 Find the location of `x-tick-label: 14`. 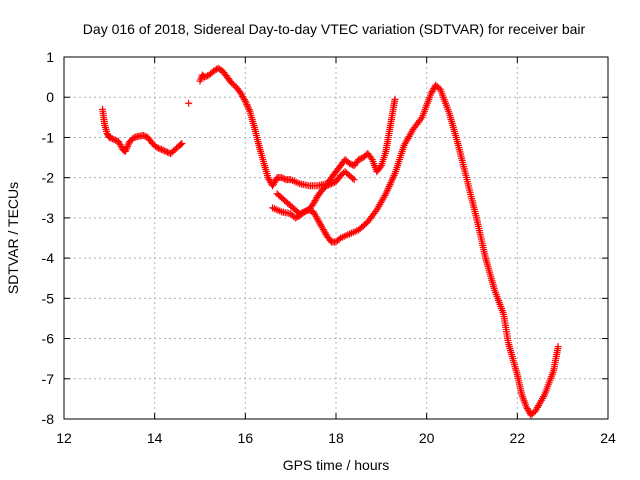

x-tick-label: 14 is located at coordinates (155, 438).